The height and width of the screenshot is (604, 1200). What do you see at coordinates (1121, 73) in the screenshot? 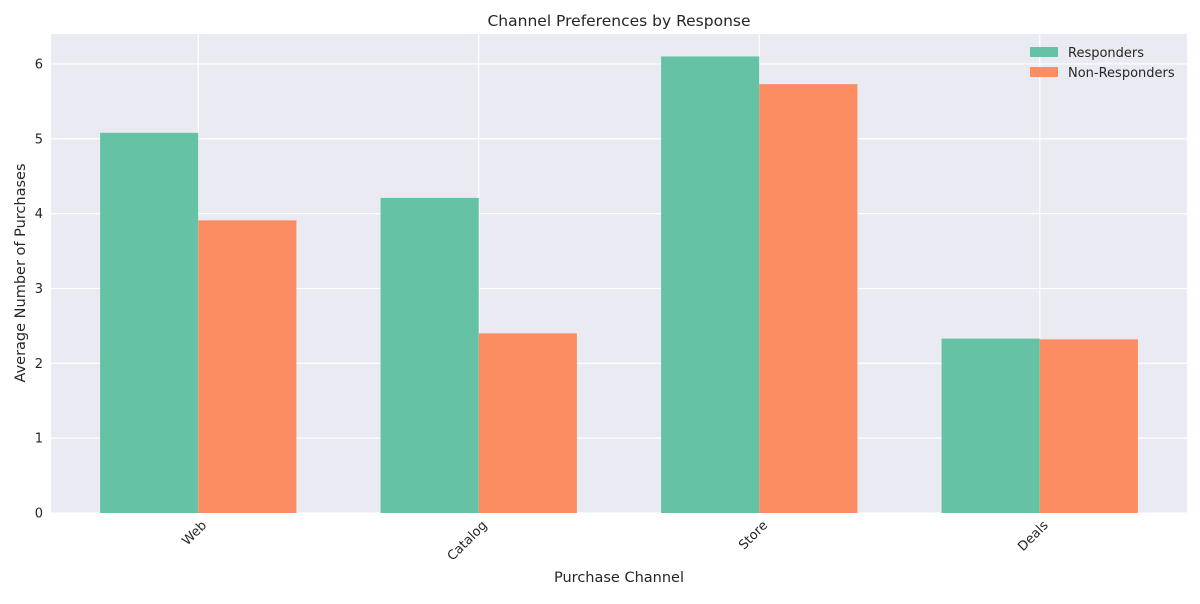
I see `legend-label: Non-Responders` at bounding box center [1121, 73].